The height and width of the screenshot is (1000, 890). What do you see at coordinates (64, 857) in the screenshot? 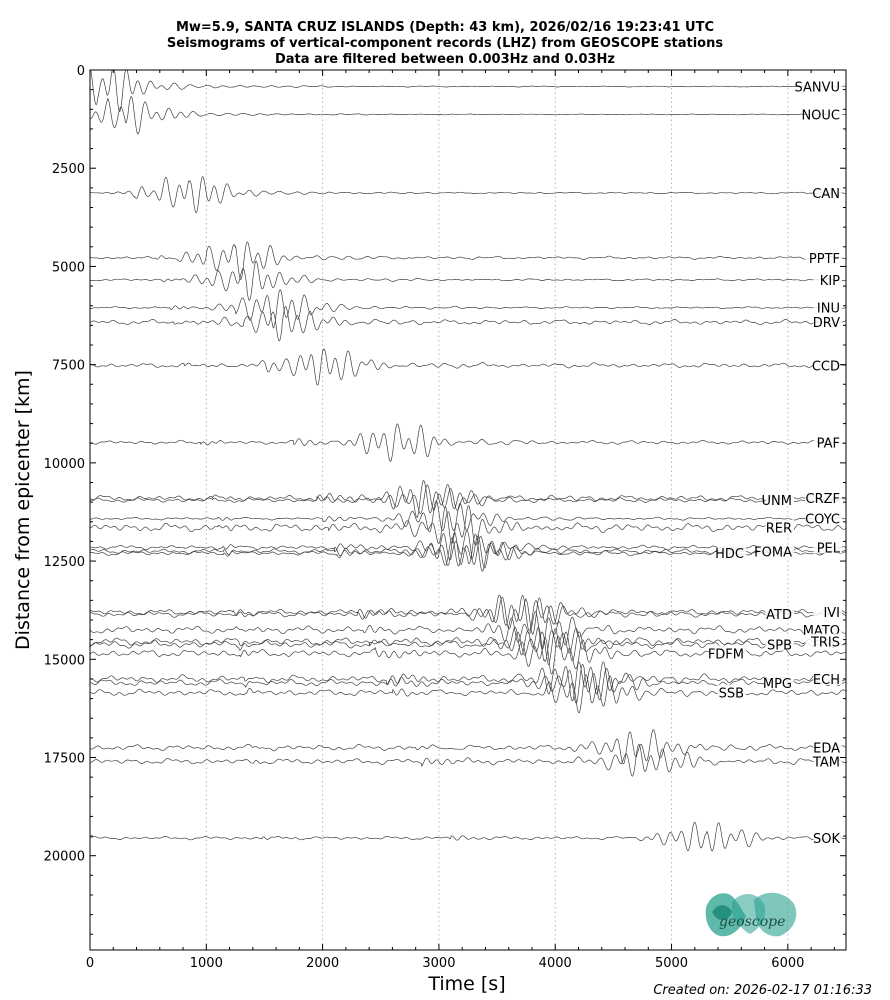
I see `y-tick-label-20000: 20000` at bounding box center [64, 857].